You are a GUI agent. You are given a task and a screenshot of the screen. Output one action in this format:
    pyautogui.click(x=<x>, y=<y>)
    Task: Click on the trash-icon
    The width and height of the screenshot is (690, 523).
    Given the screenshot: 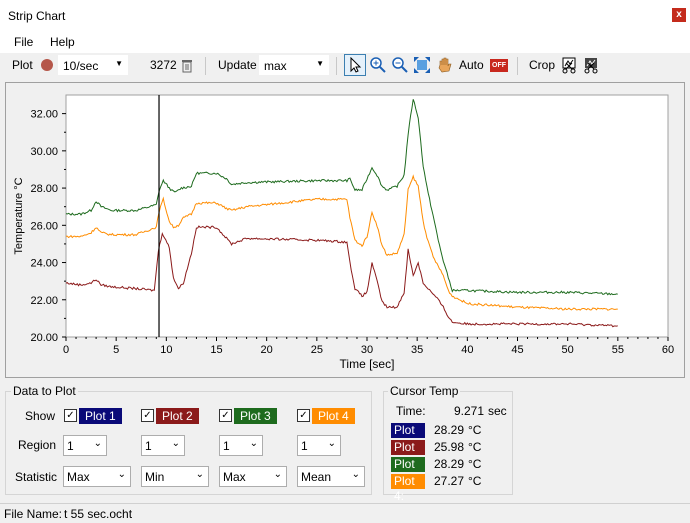 What is the action you would take?
    pyautogui.click(x=187, y=65)
    